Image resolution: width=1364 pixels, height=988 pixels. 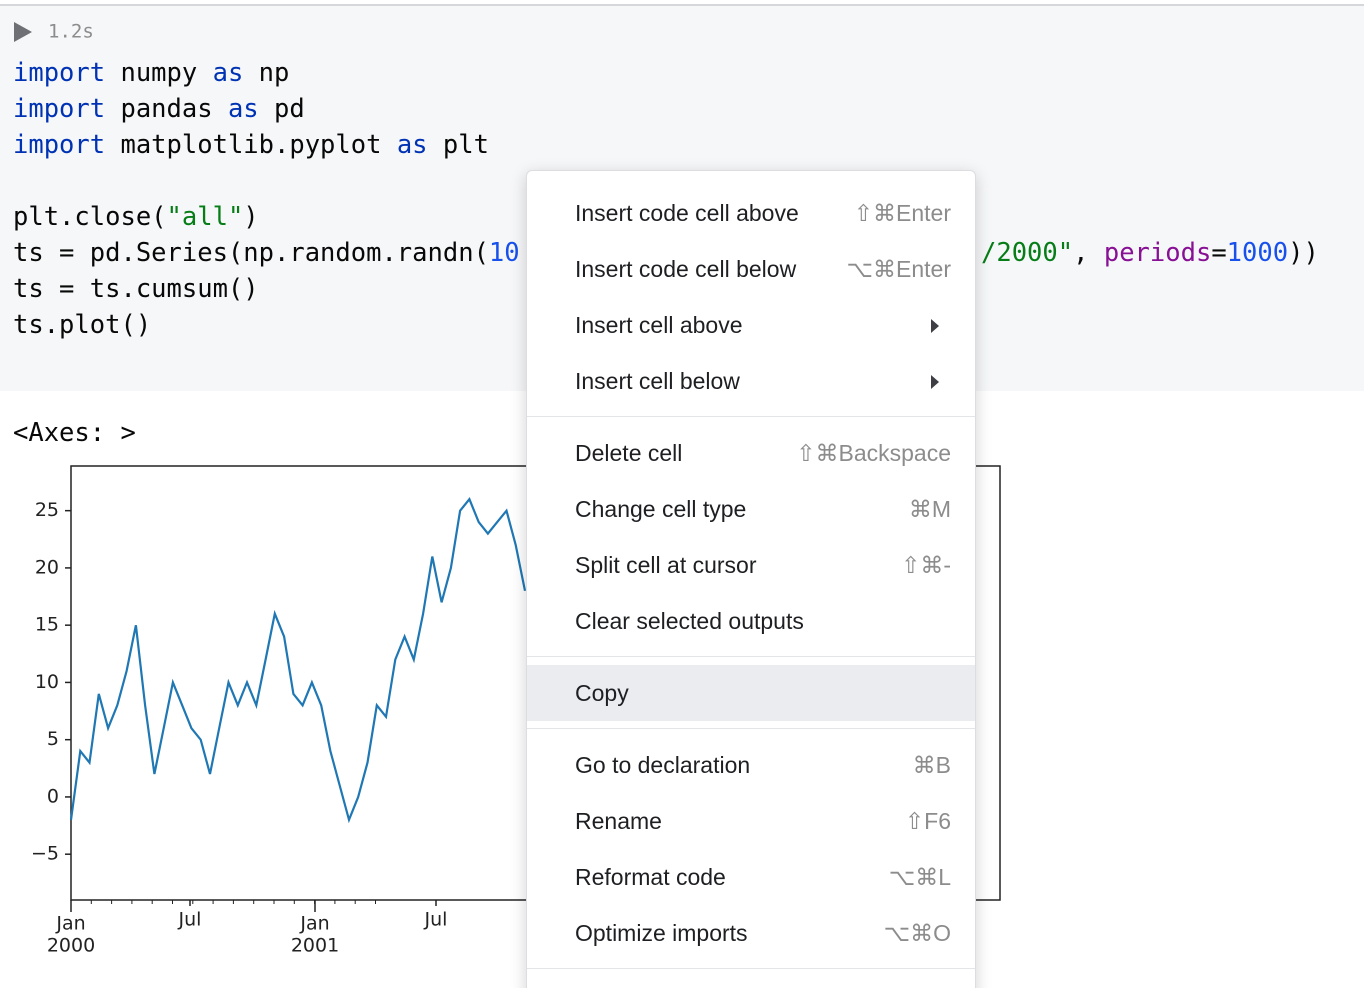 What do you see at coordinates (929, 509) in the screenshot?
I see `menu-shortcut: ⌘M` at bounding box center [929, 509].